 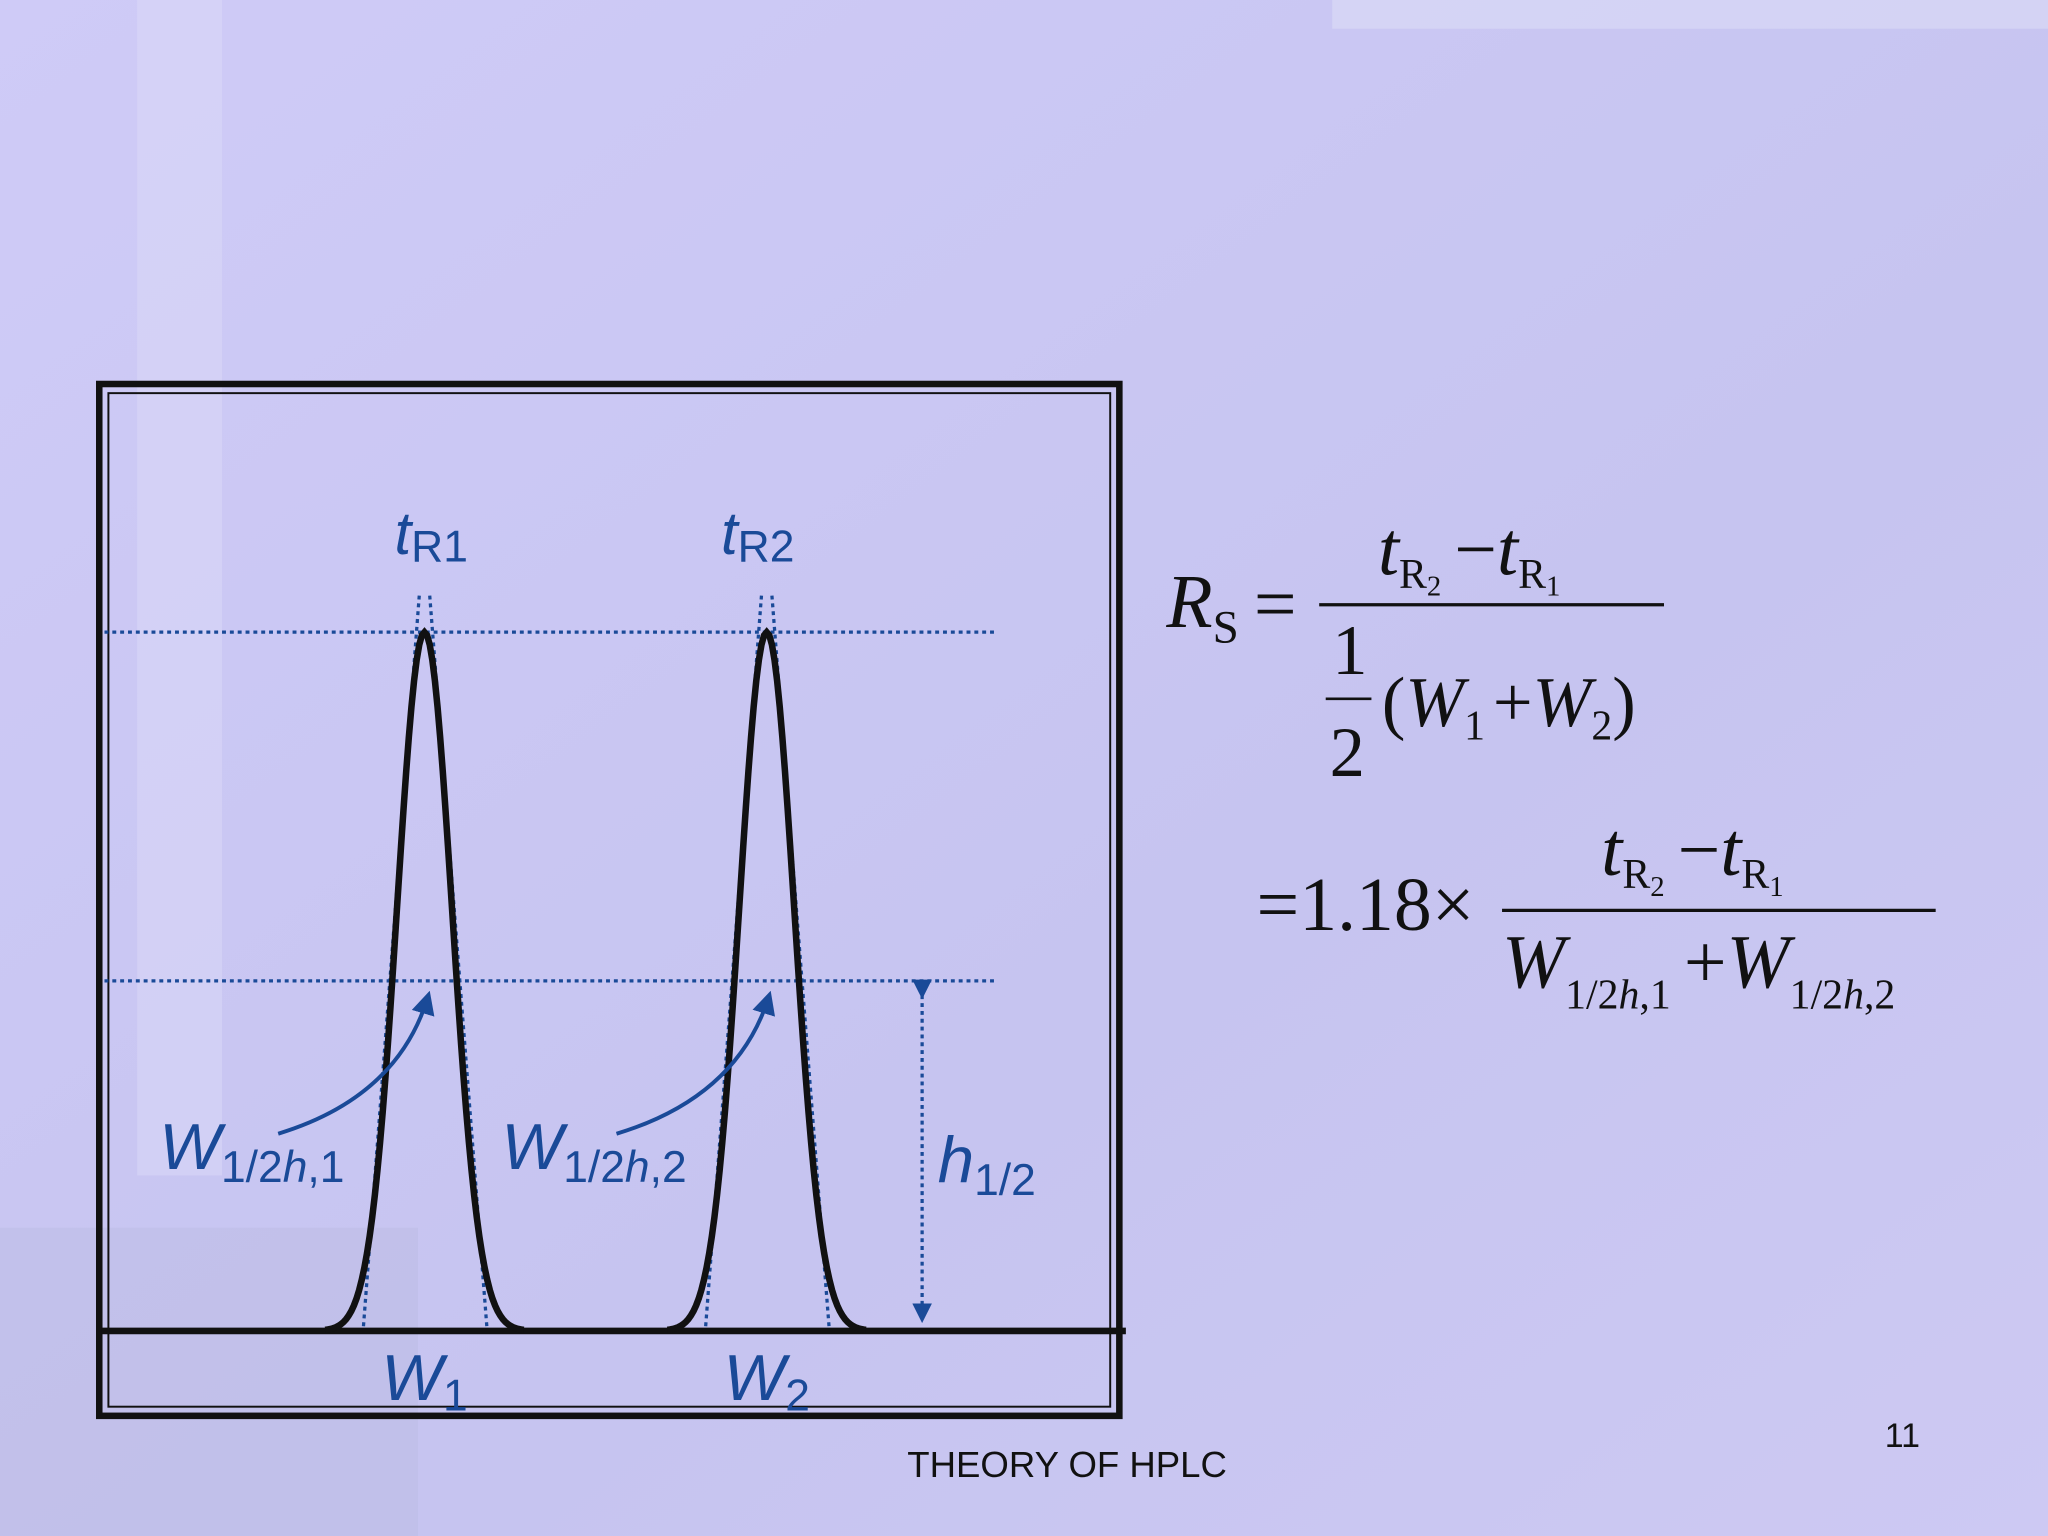 I want to click on label-w2: W2, so click(x=767, y=1380).